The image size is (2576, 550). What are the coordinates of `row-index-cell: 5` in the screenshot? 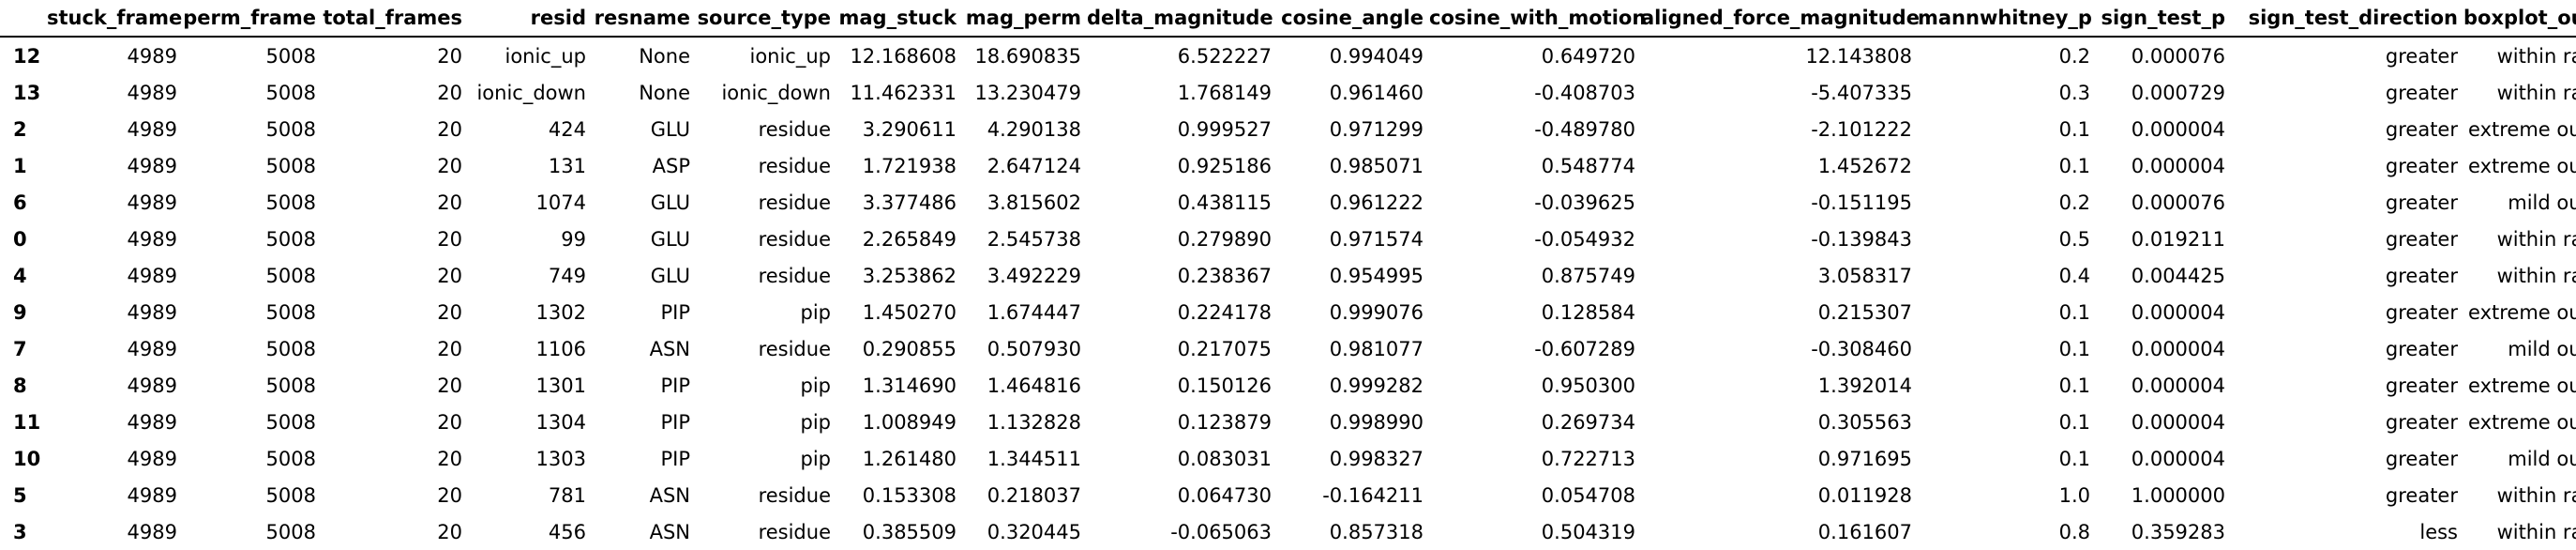 It's located at (20, 495).